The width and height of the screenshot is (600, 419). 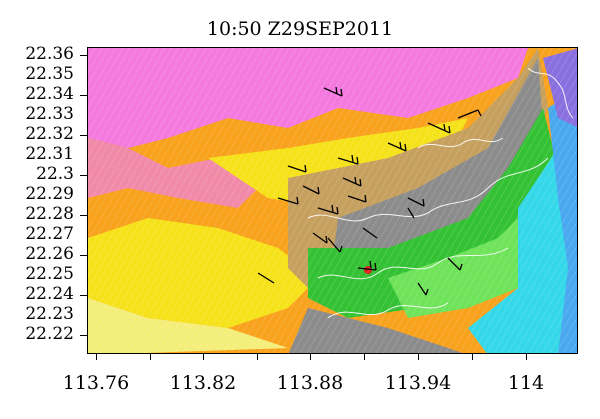 What do you see at coordinates (526, 383) in the screenshot?
I see `x-tick-label: 114` at bounding box center [526, 383].